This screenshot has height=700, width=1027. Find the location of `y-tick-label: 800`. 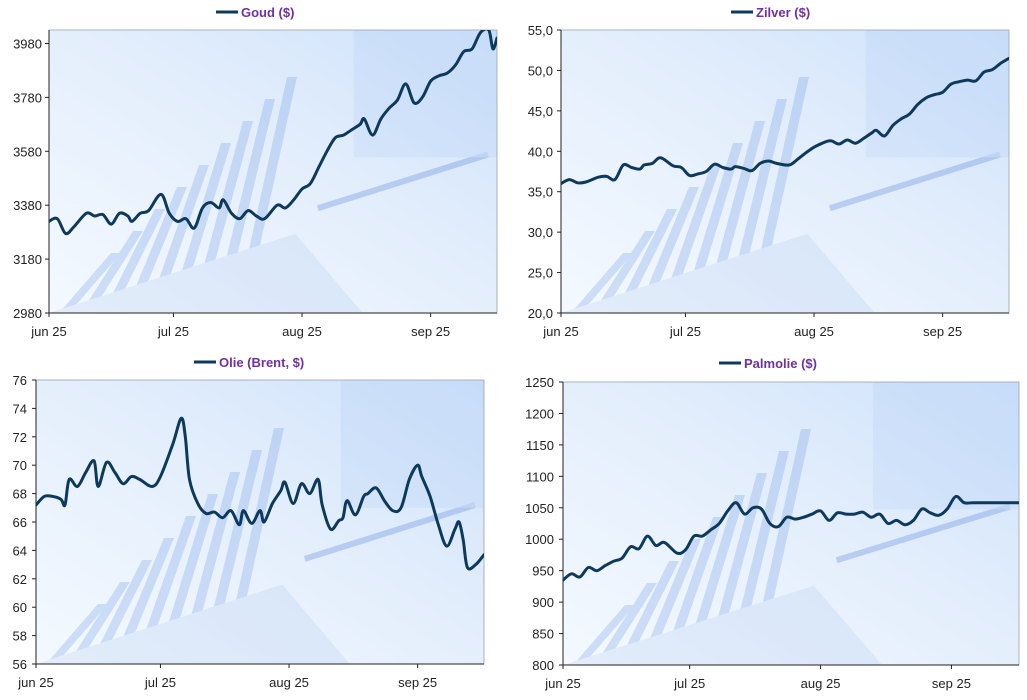

y-tick-label: 800 is located at coordinates (543, 665).